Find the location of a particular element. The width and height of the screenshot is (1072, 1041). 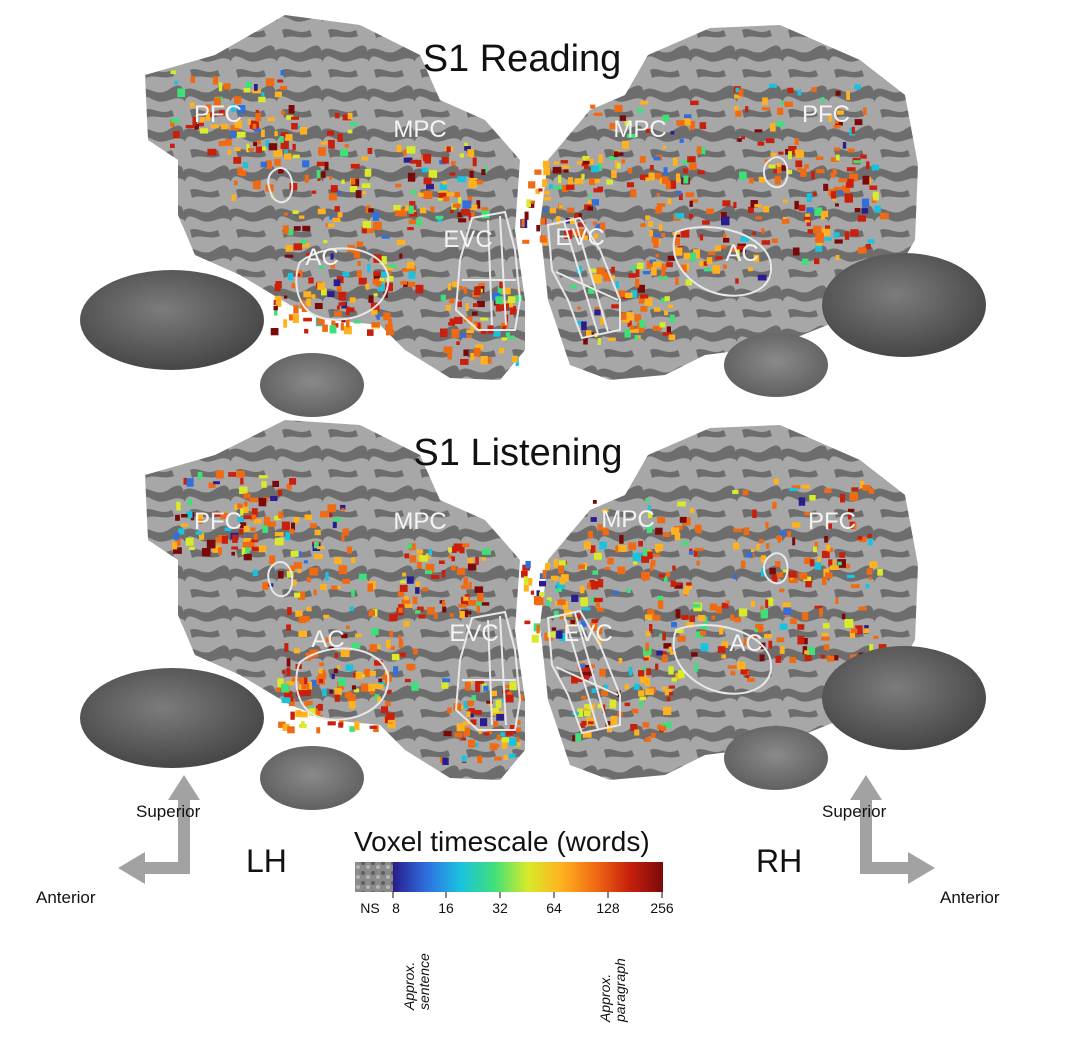

left-hemisphere-label: LH is located at coordinates (266, 861).